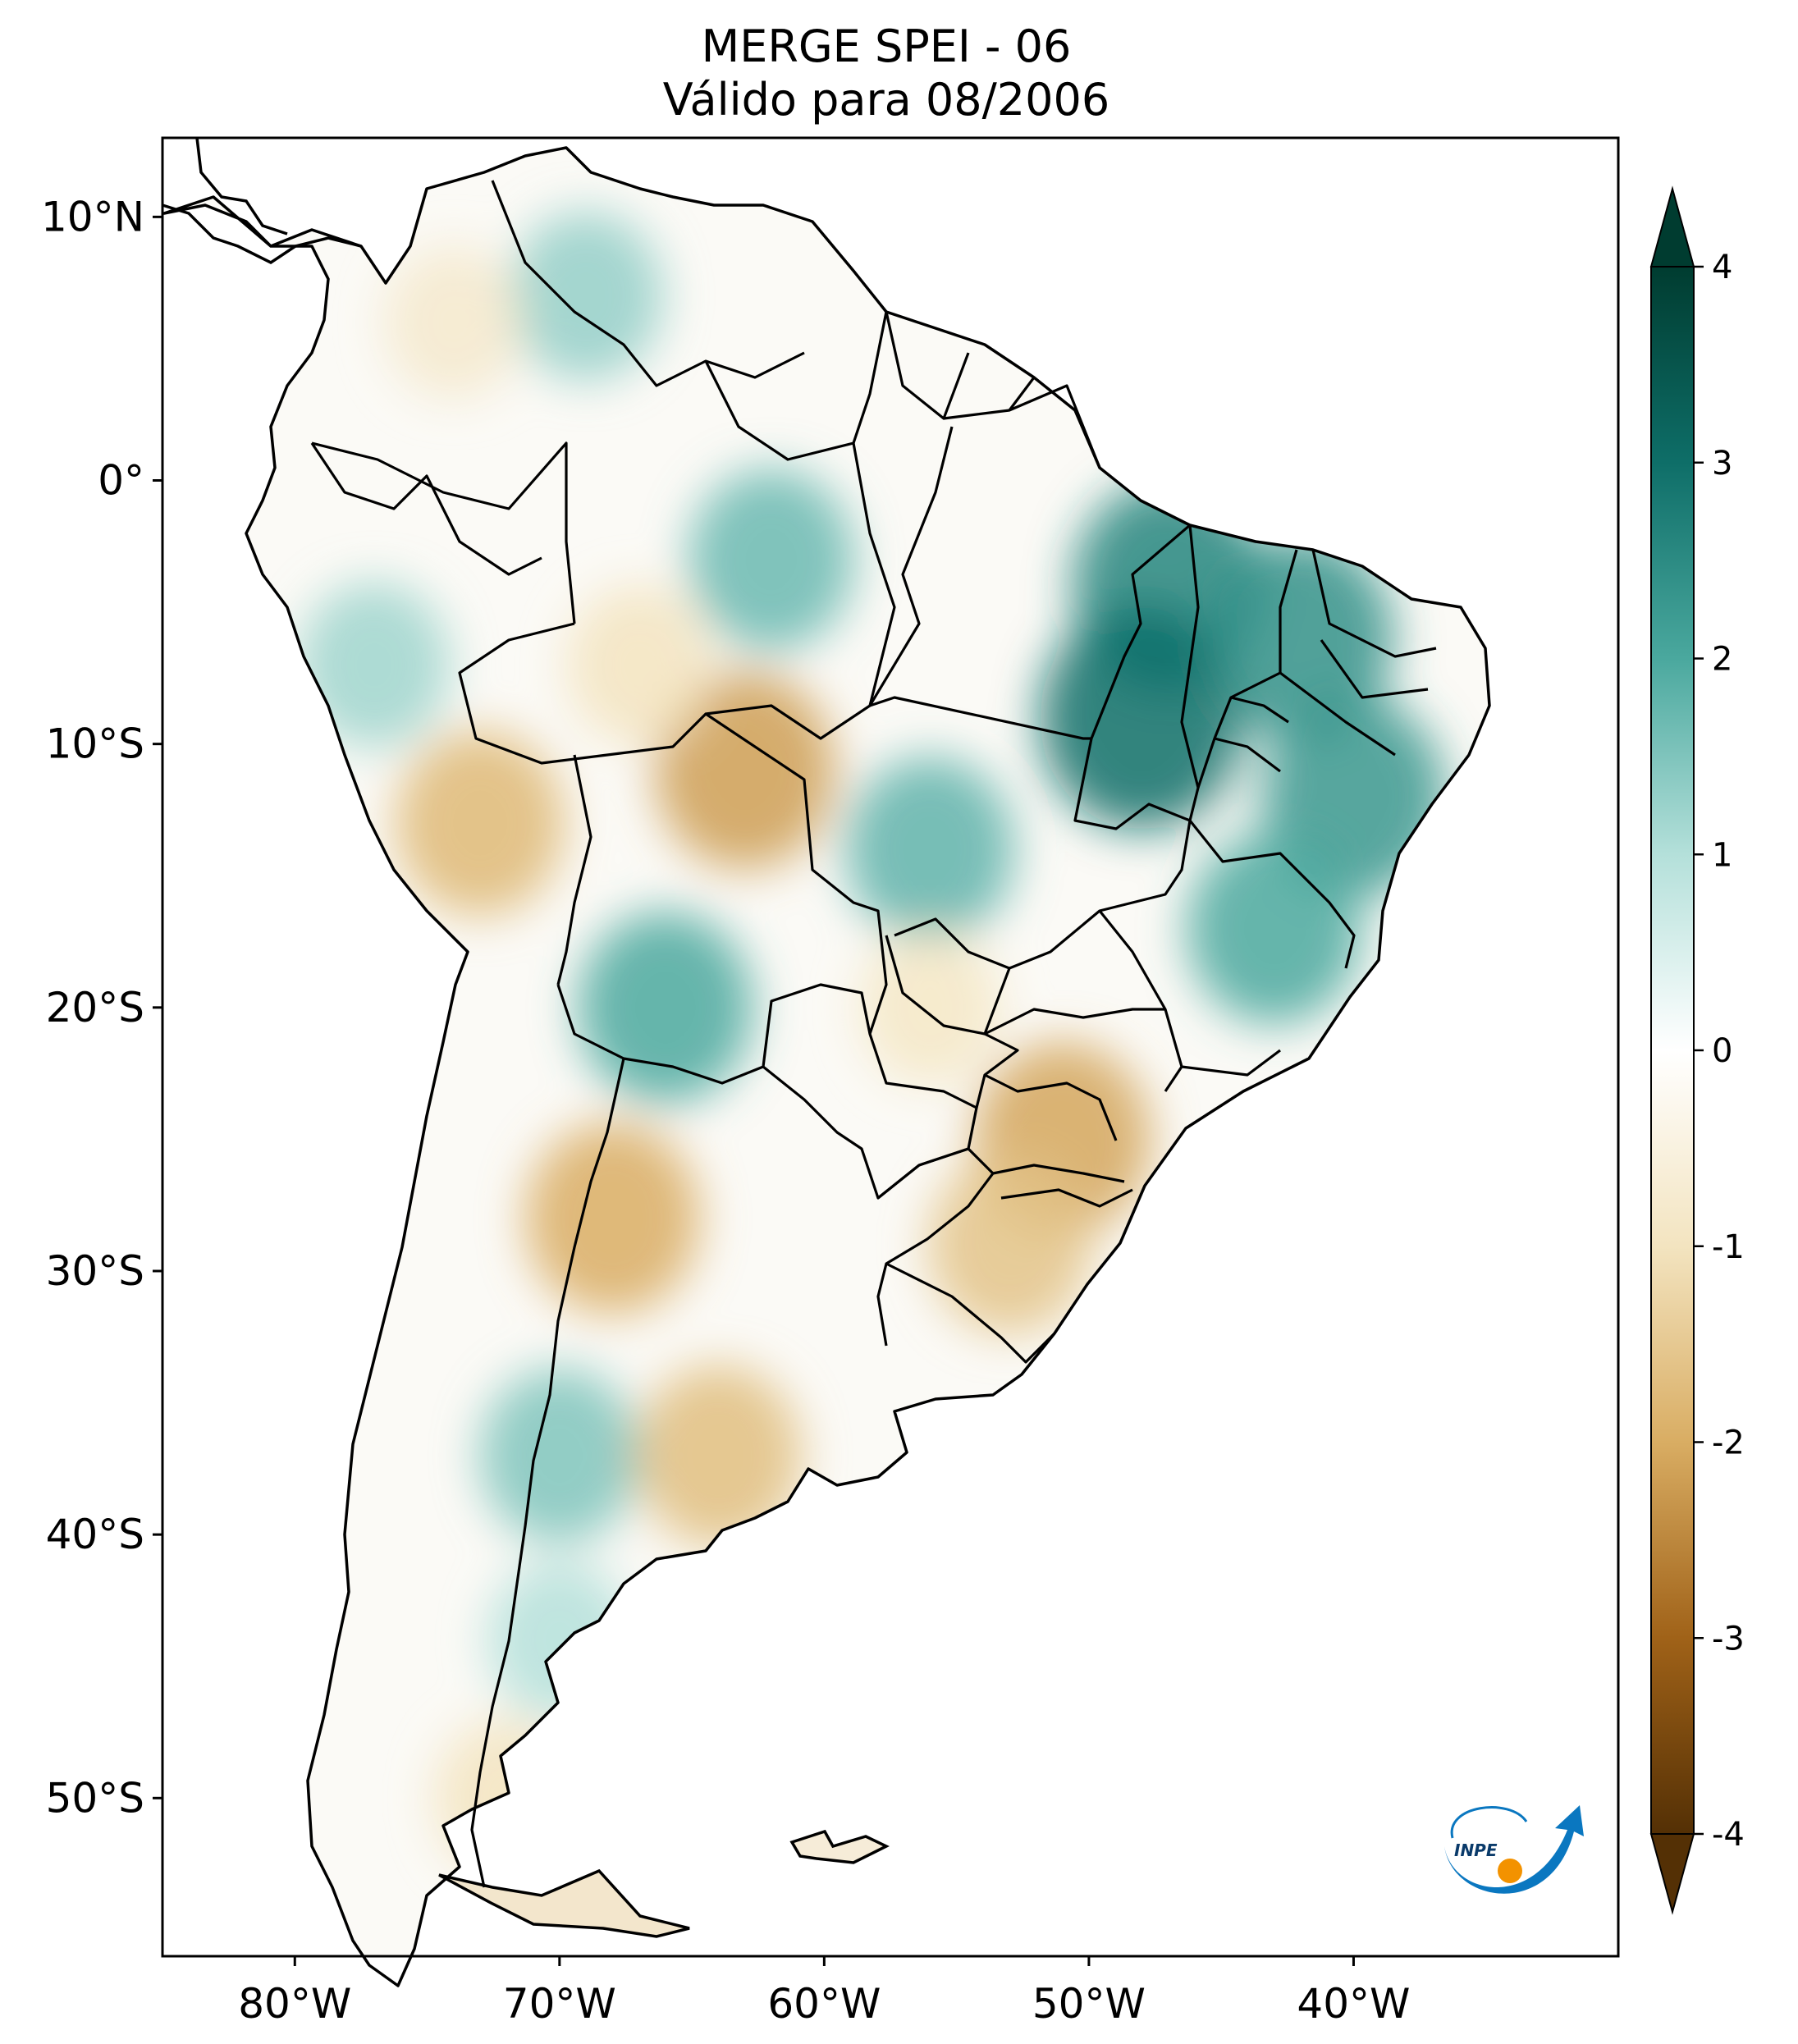 The image size is (1798, 2044). What do you see at coordinates (1728, 1443) in the screenshot?
I see `colorbar-tick-label: -2` at bounding box center [1728, 1443].